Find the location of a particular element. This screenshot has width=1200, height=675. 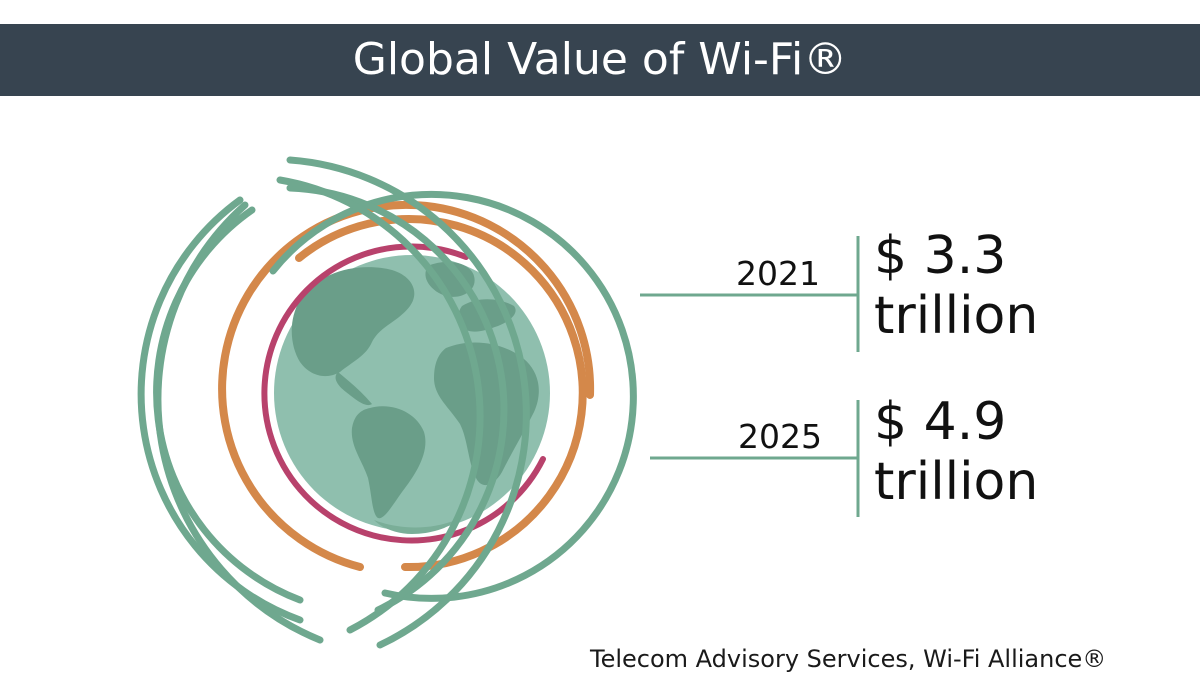

value-2021-amount: $ 3.3 is located at coordinates (940, 256).